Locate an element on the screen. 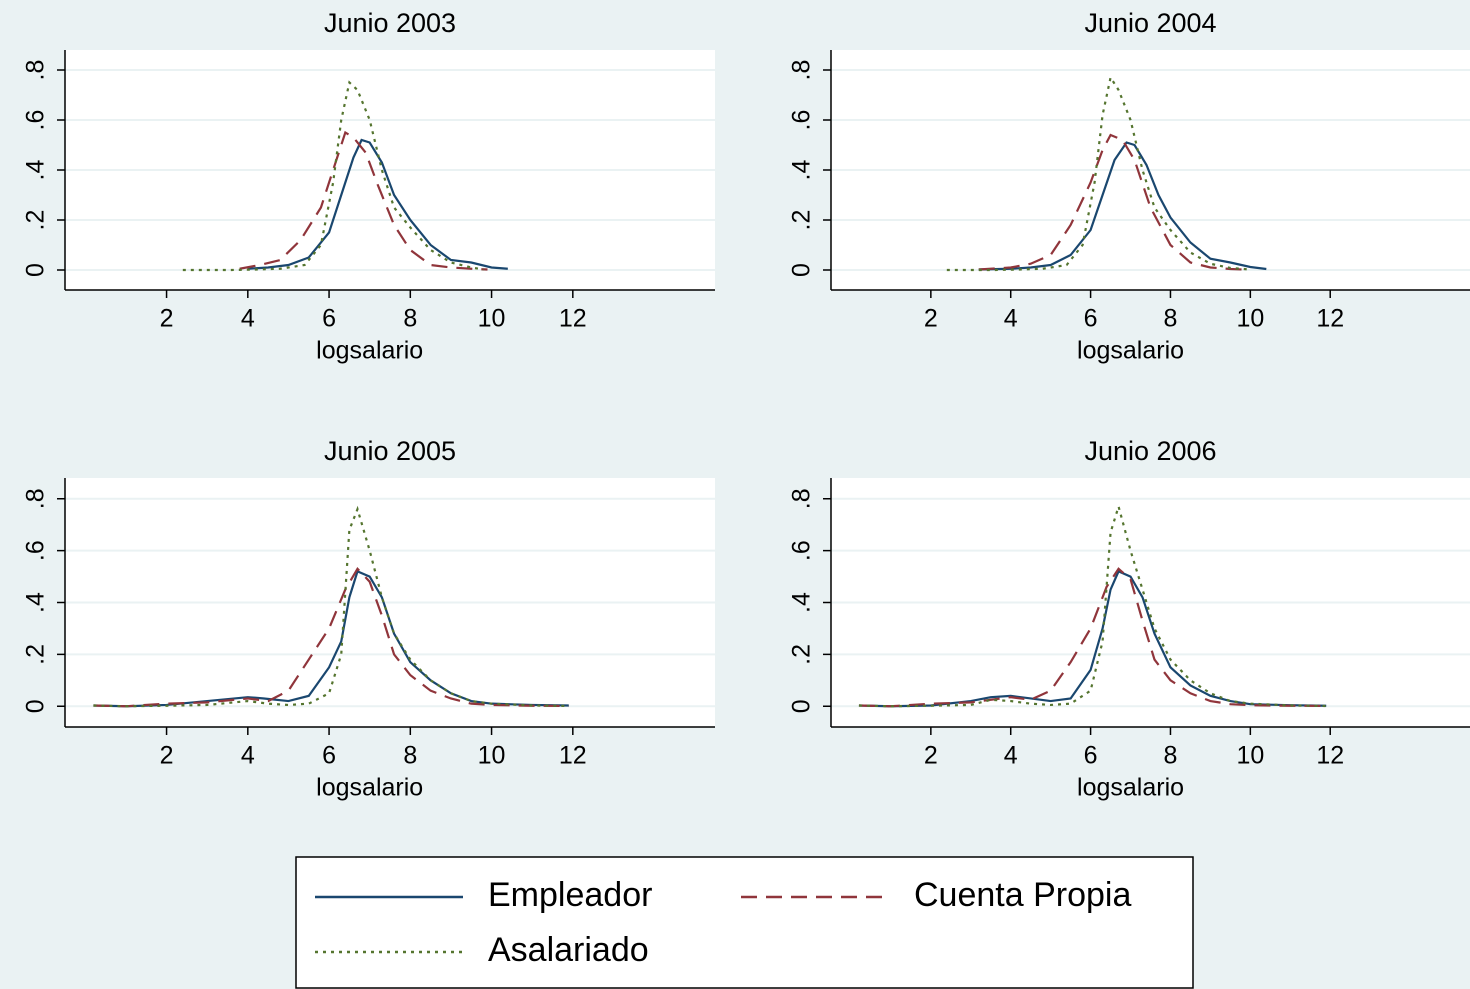 This screenshot has width=1470, height=989. legend-box is located at coordinates (744, 922).